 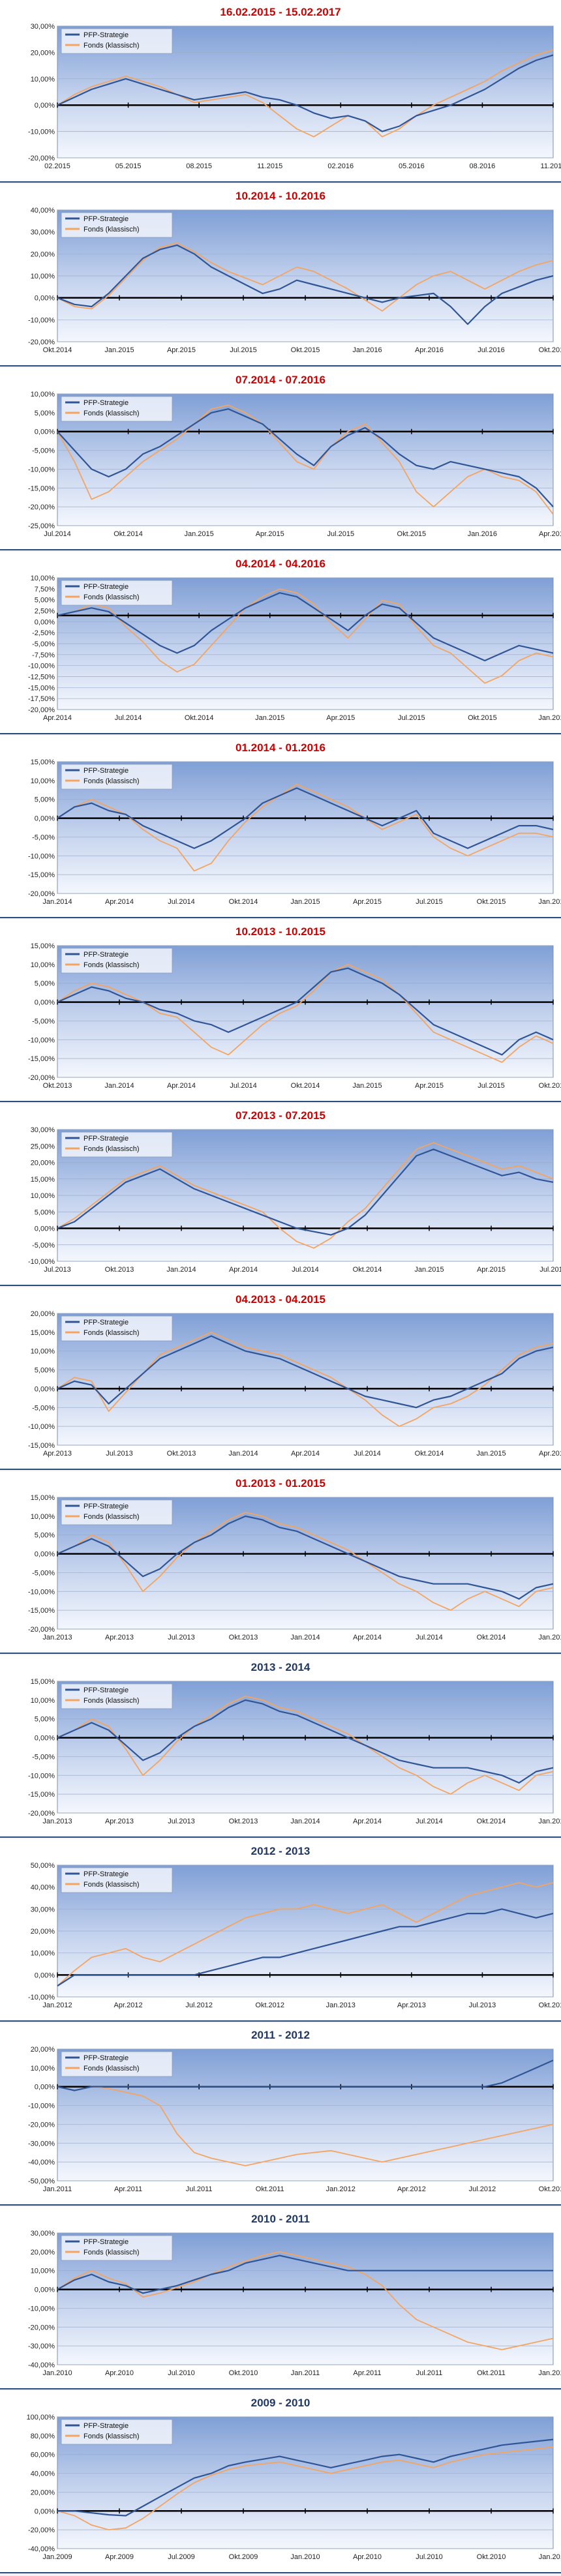 I want to click on x-tick-label: Jan.2012, so click(x=57, y=2005).